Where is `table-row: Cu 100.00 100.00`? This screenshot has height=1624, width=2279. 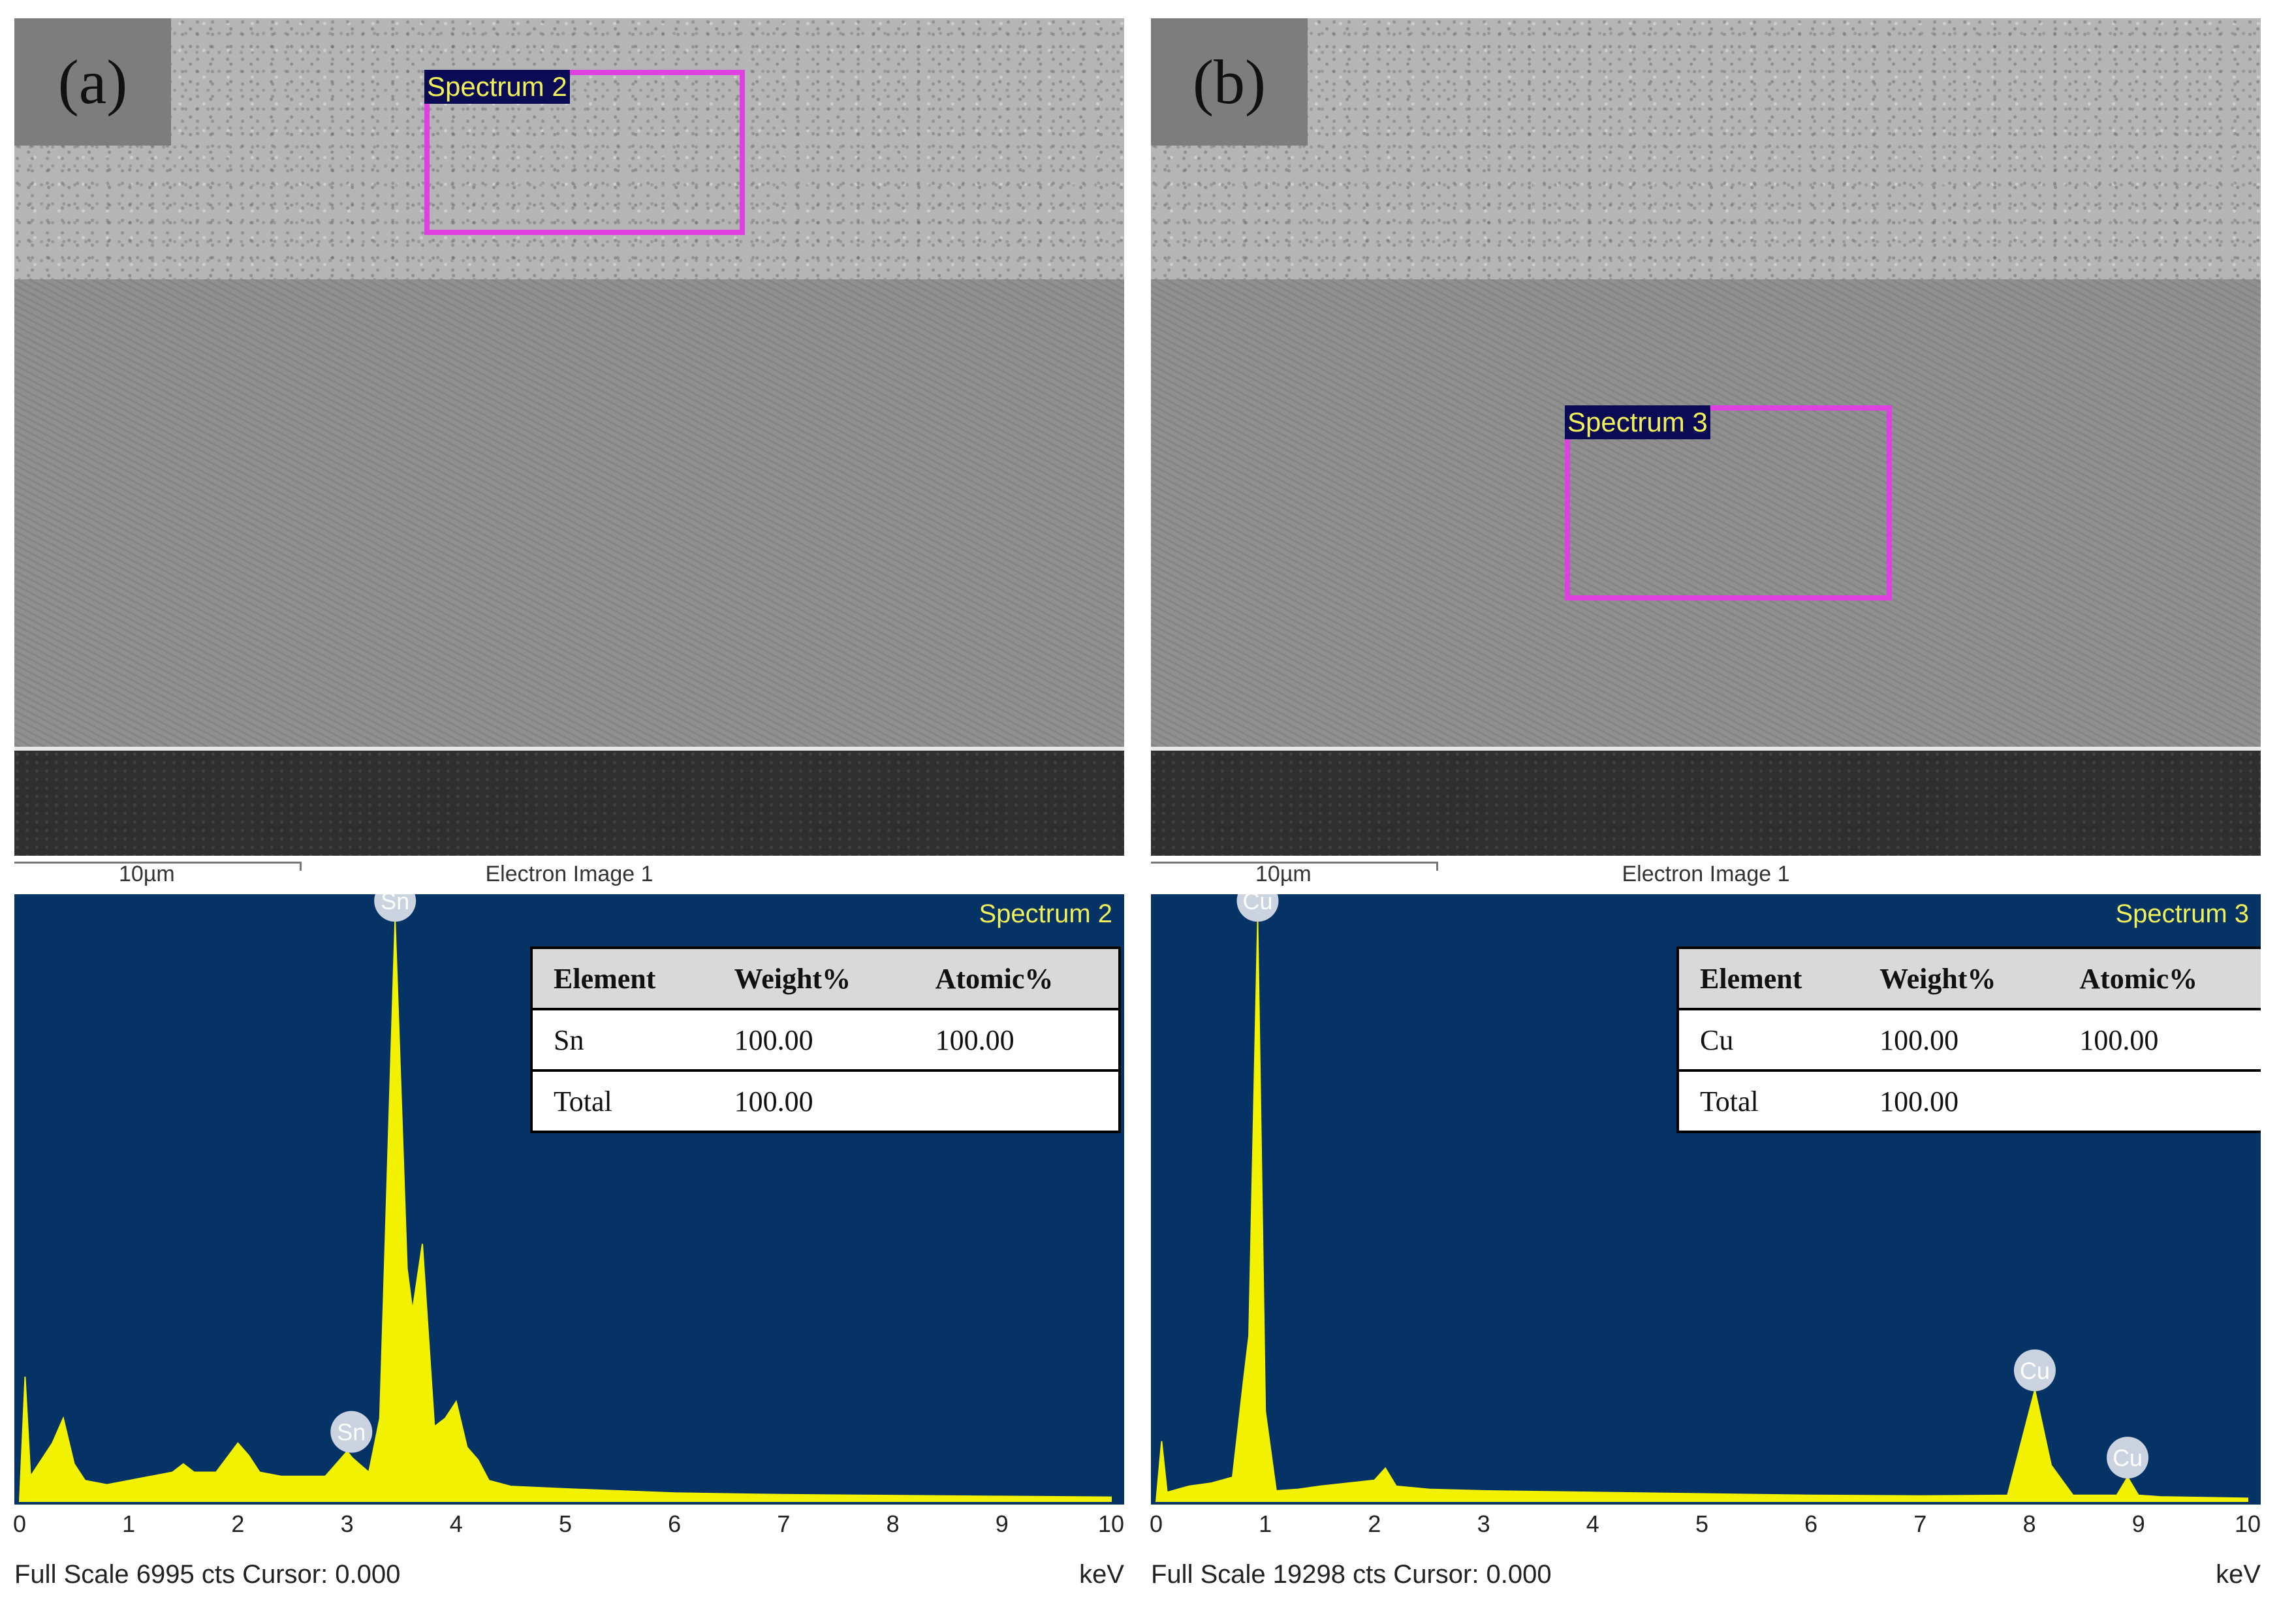 table-row: Cu 100.00 100.00 is located at coordinates (1969, 1039).